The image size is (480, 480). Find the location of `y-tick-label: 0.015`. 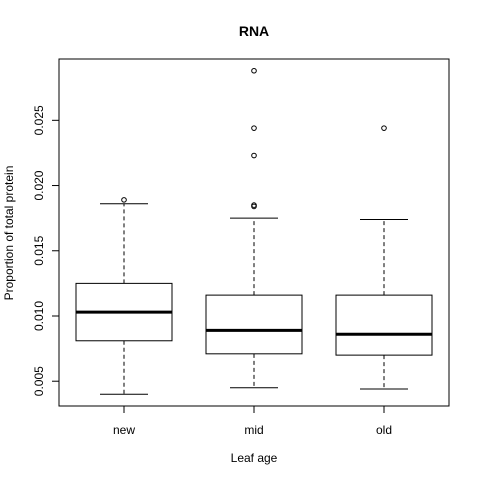

y-tick-label: 0.015 is located at coordinates (39, 250).